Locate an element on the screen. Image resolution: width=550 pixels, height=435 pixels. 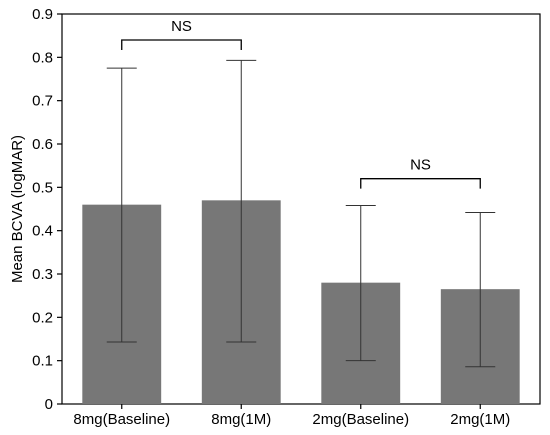
y-tick-label: 0 is located at coordinates (49, 404).